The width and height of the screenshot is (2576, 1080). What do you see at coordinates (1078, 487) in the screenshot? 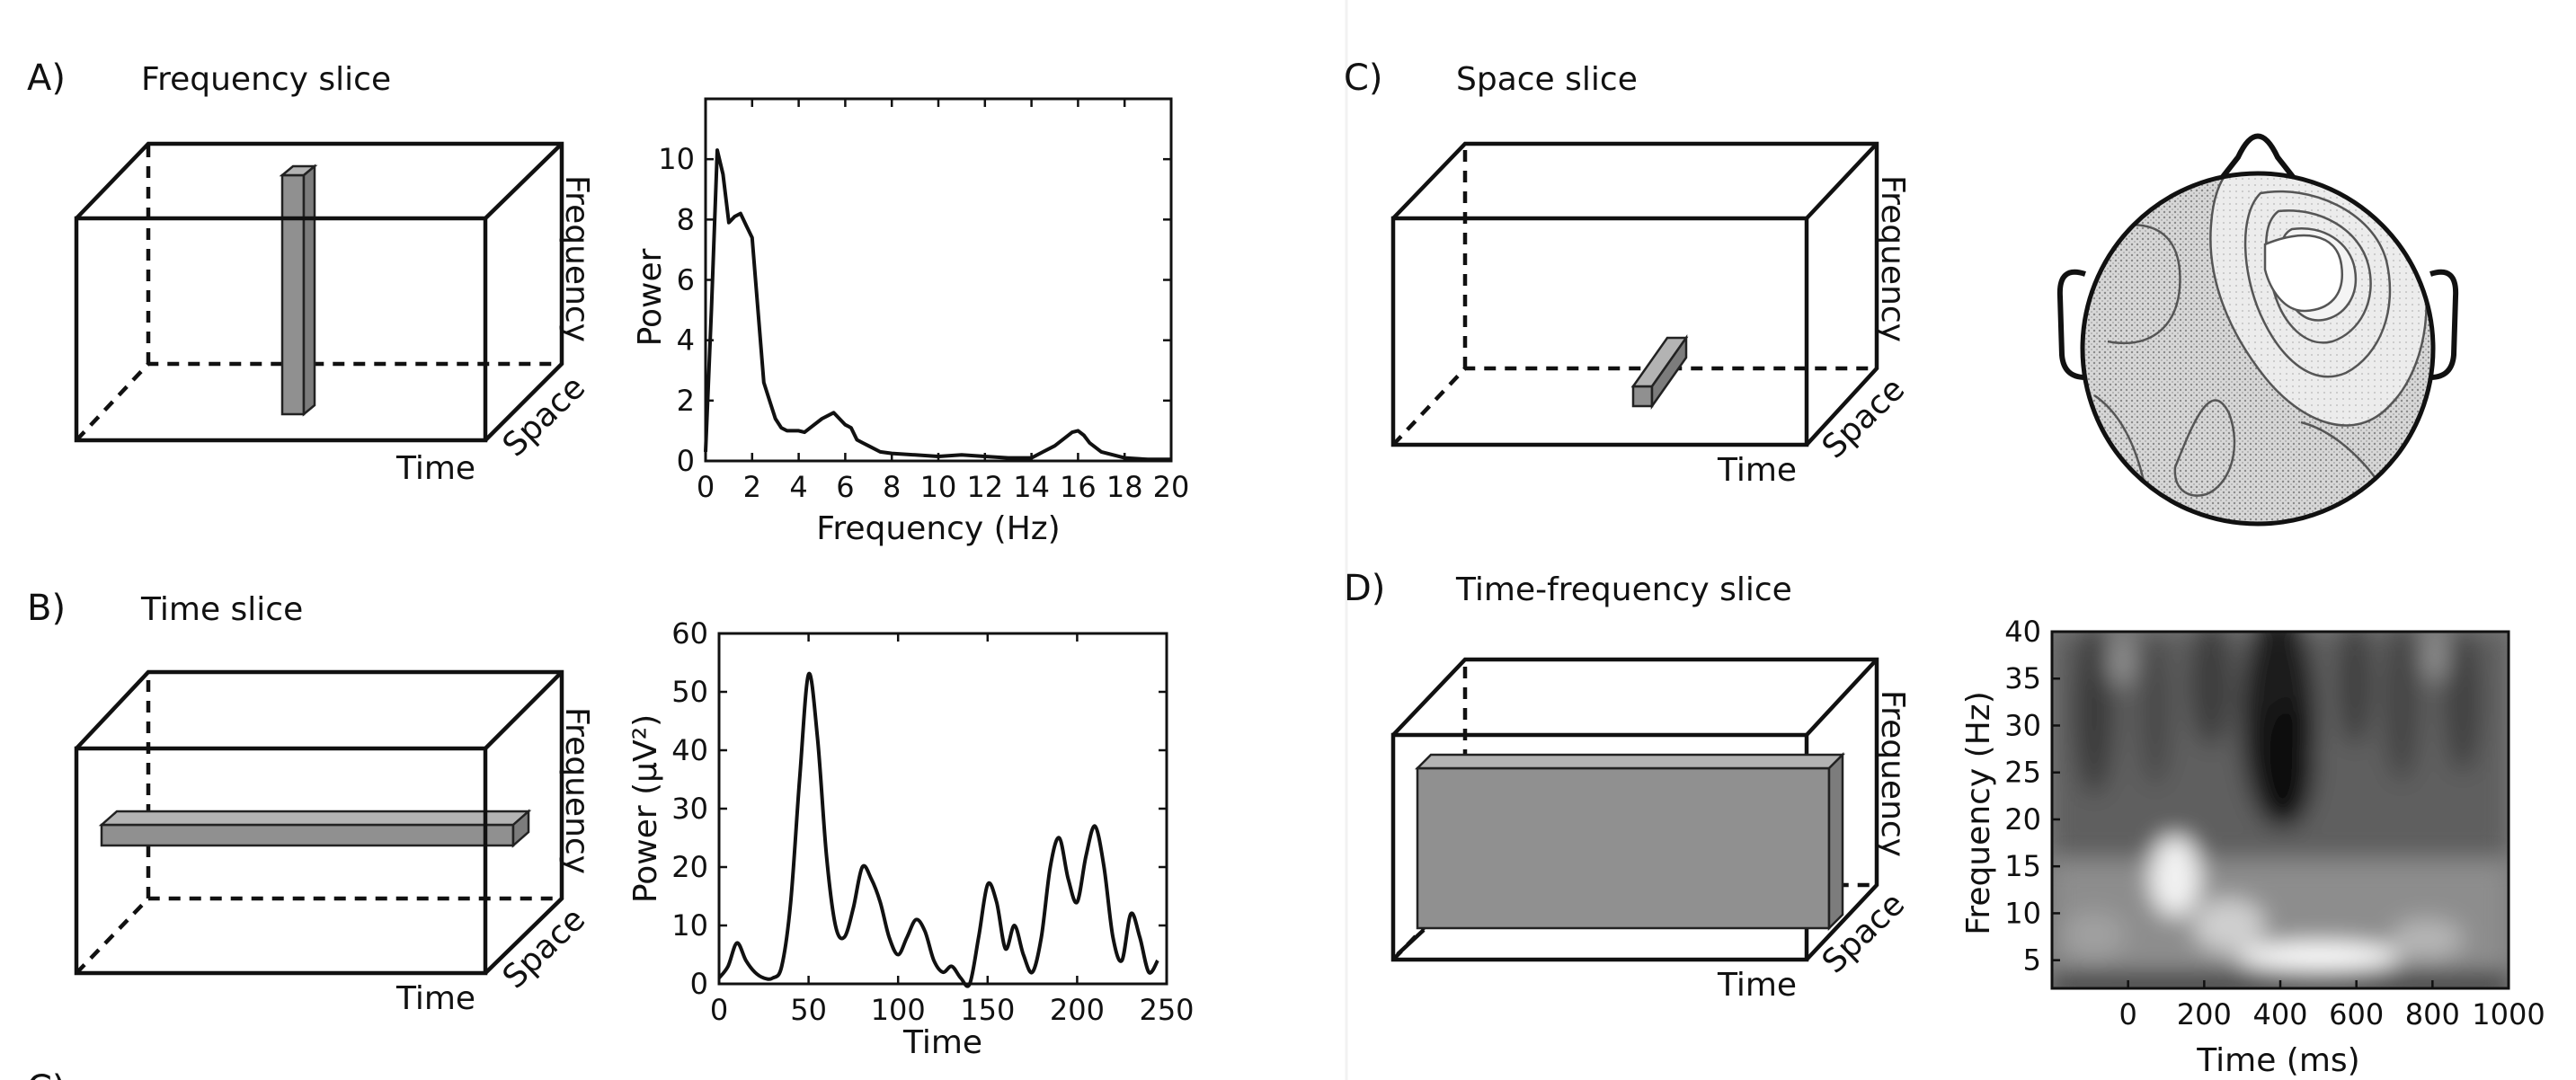
I see `x-tick-label: 16` at bounding box center [1078, 487].